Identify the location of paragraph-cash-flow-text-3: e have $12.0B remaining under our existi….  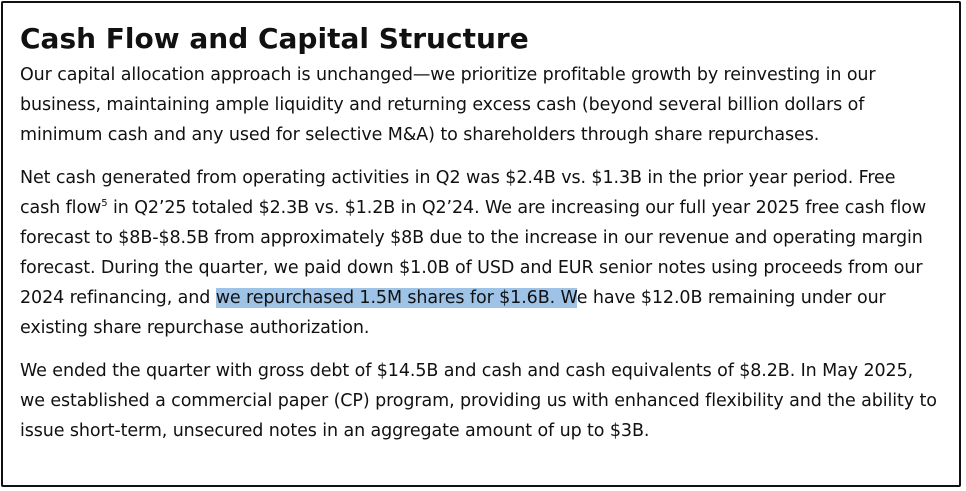
(453, 313).